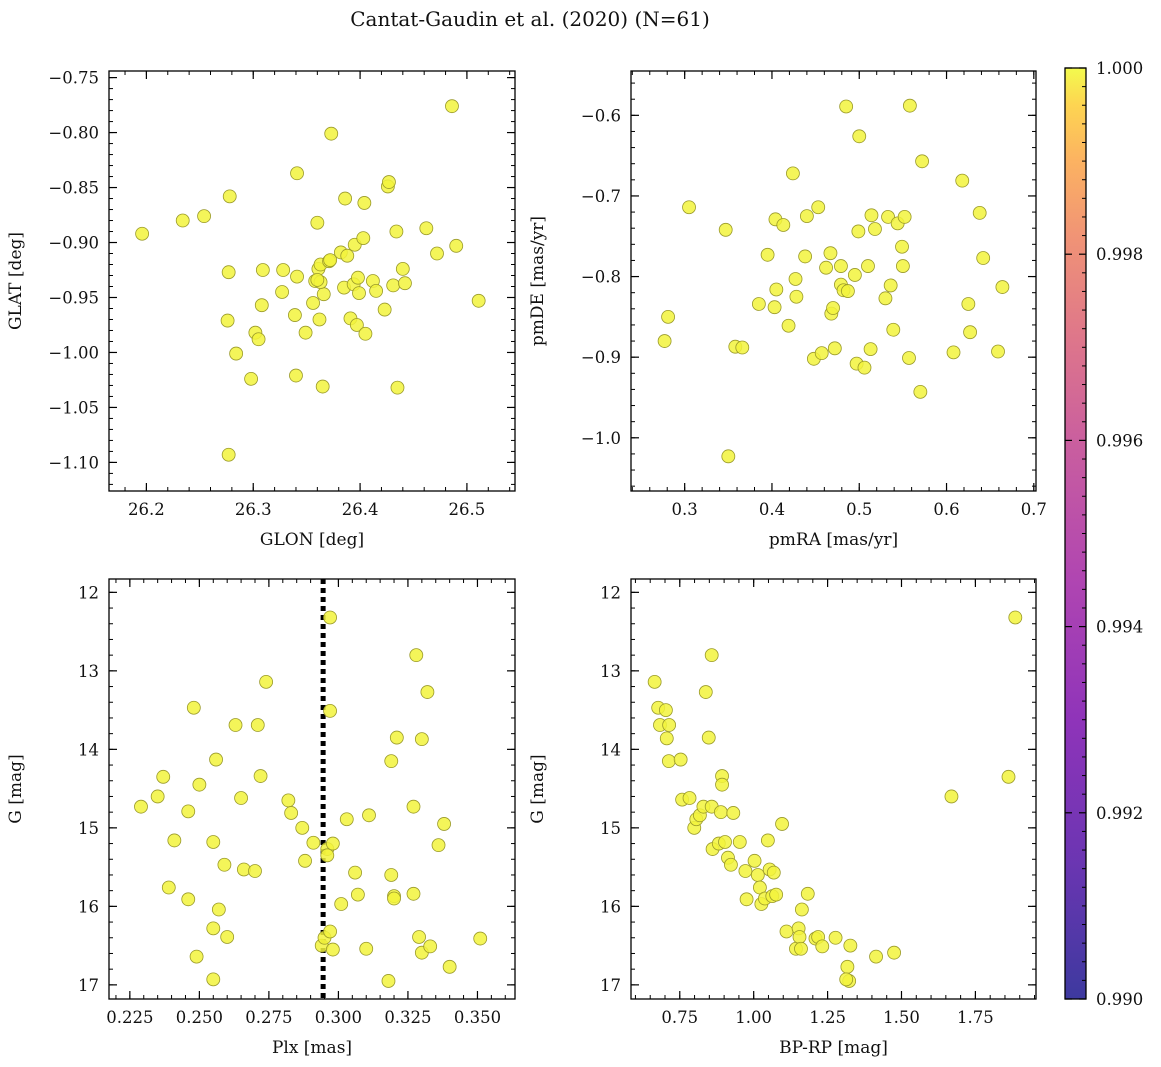 Image resolution: width=1161 pixels, height=1067 pixels. Describe the element at coordinates (477, 1017) in the screenshot. I see `x-tick-label: 0.350` at that location.